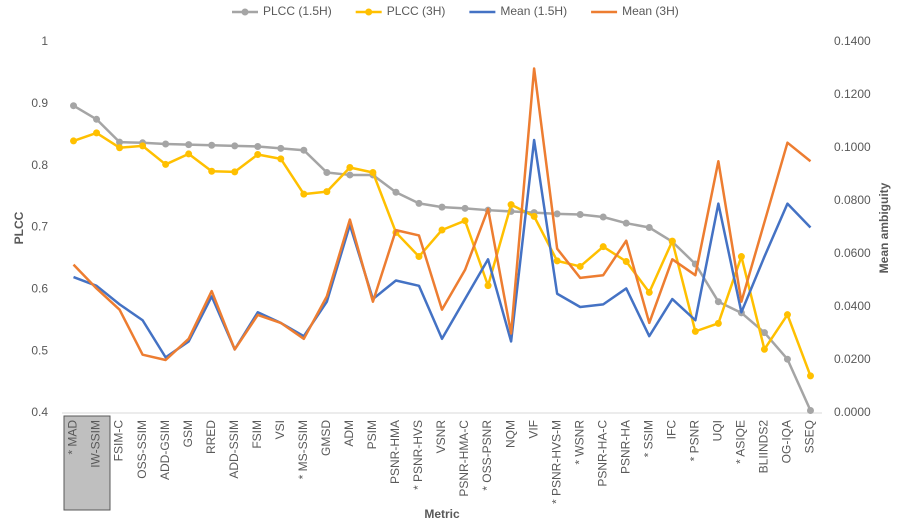 The height and width of the screenshot is (530, 904). Describe the element at coordinates (852, 200) in the screenshot. I see `y2-tick-label: 0.0800` at that location.